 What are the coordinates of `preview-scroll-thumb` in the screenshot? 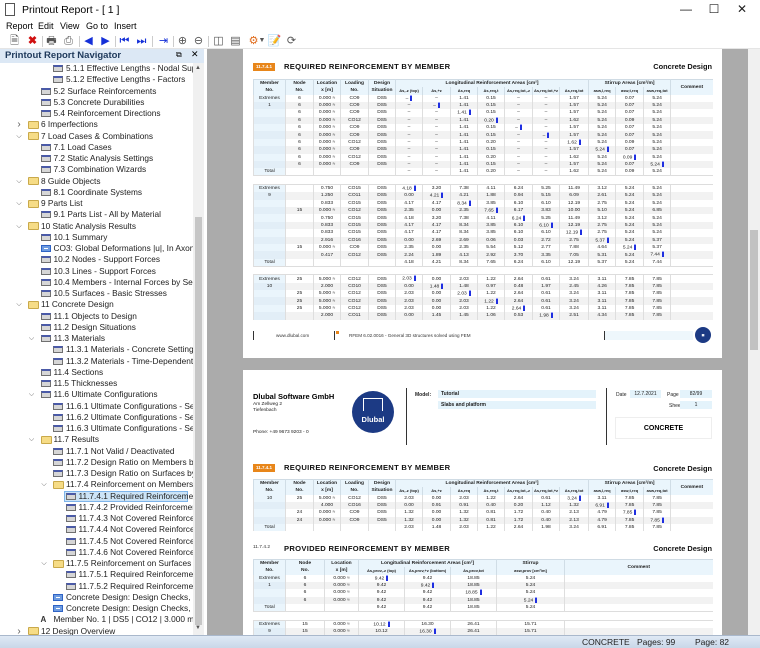 It's located at (754, 290).